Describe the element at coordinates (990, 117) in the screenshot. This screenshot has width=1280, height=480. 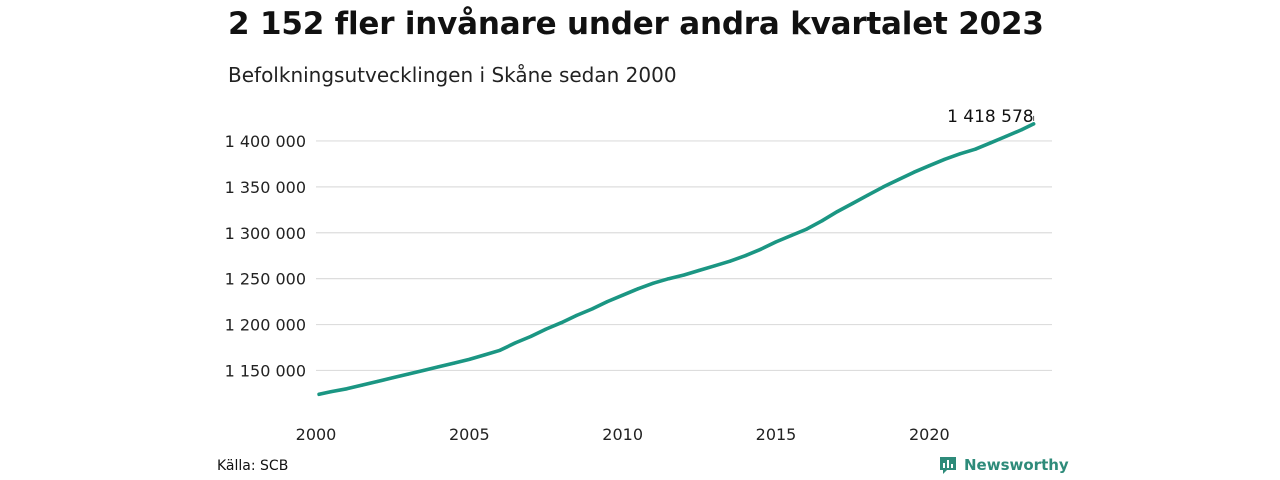
I see `end-value-label: 1 418 578` at that location.